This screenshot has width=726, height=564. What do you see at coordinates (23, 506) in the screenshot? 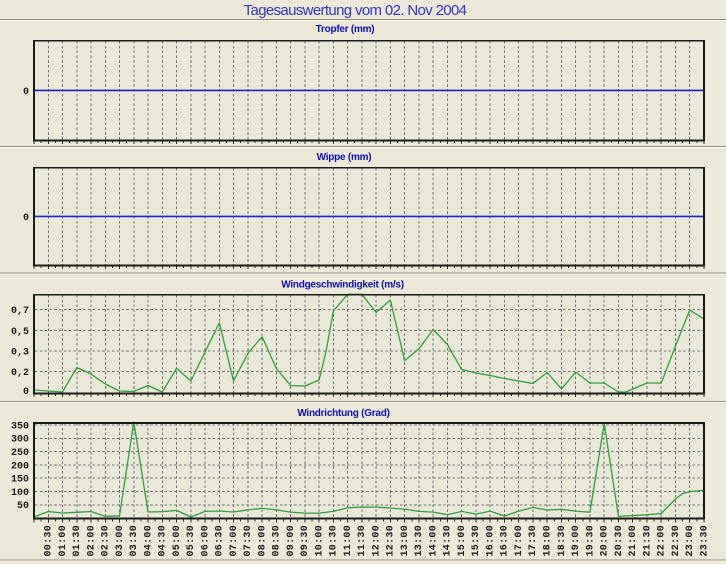
I see `svg-text: 50` at bounding box center [23, 506].